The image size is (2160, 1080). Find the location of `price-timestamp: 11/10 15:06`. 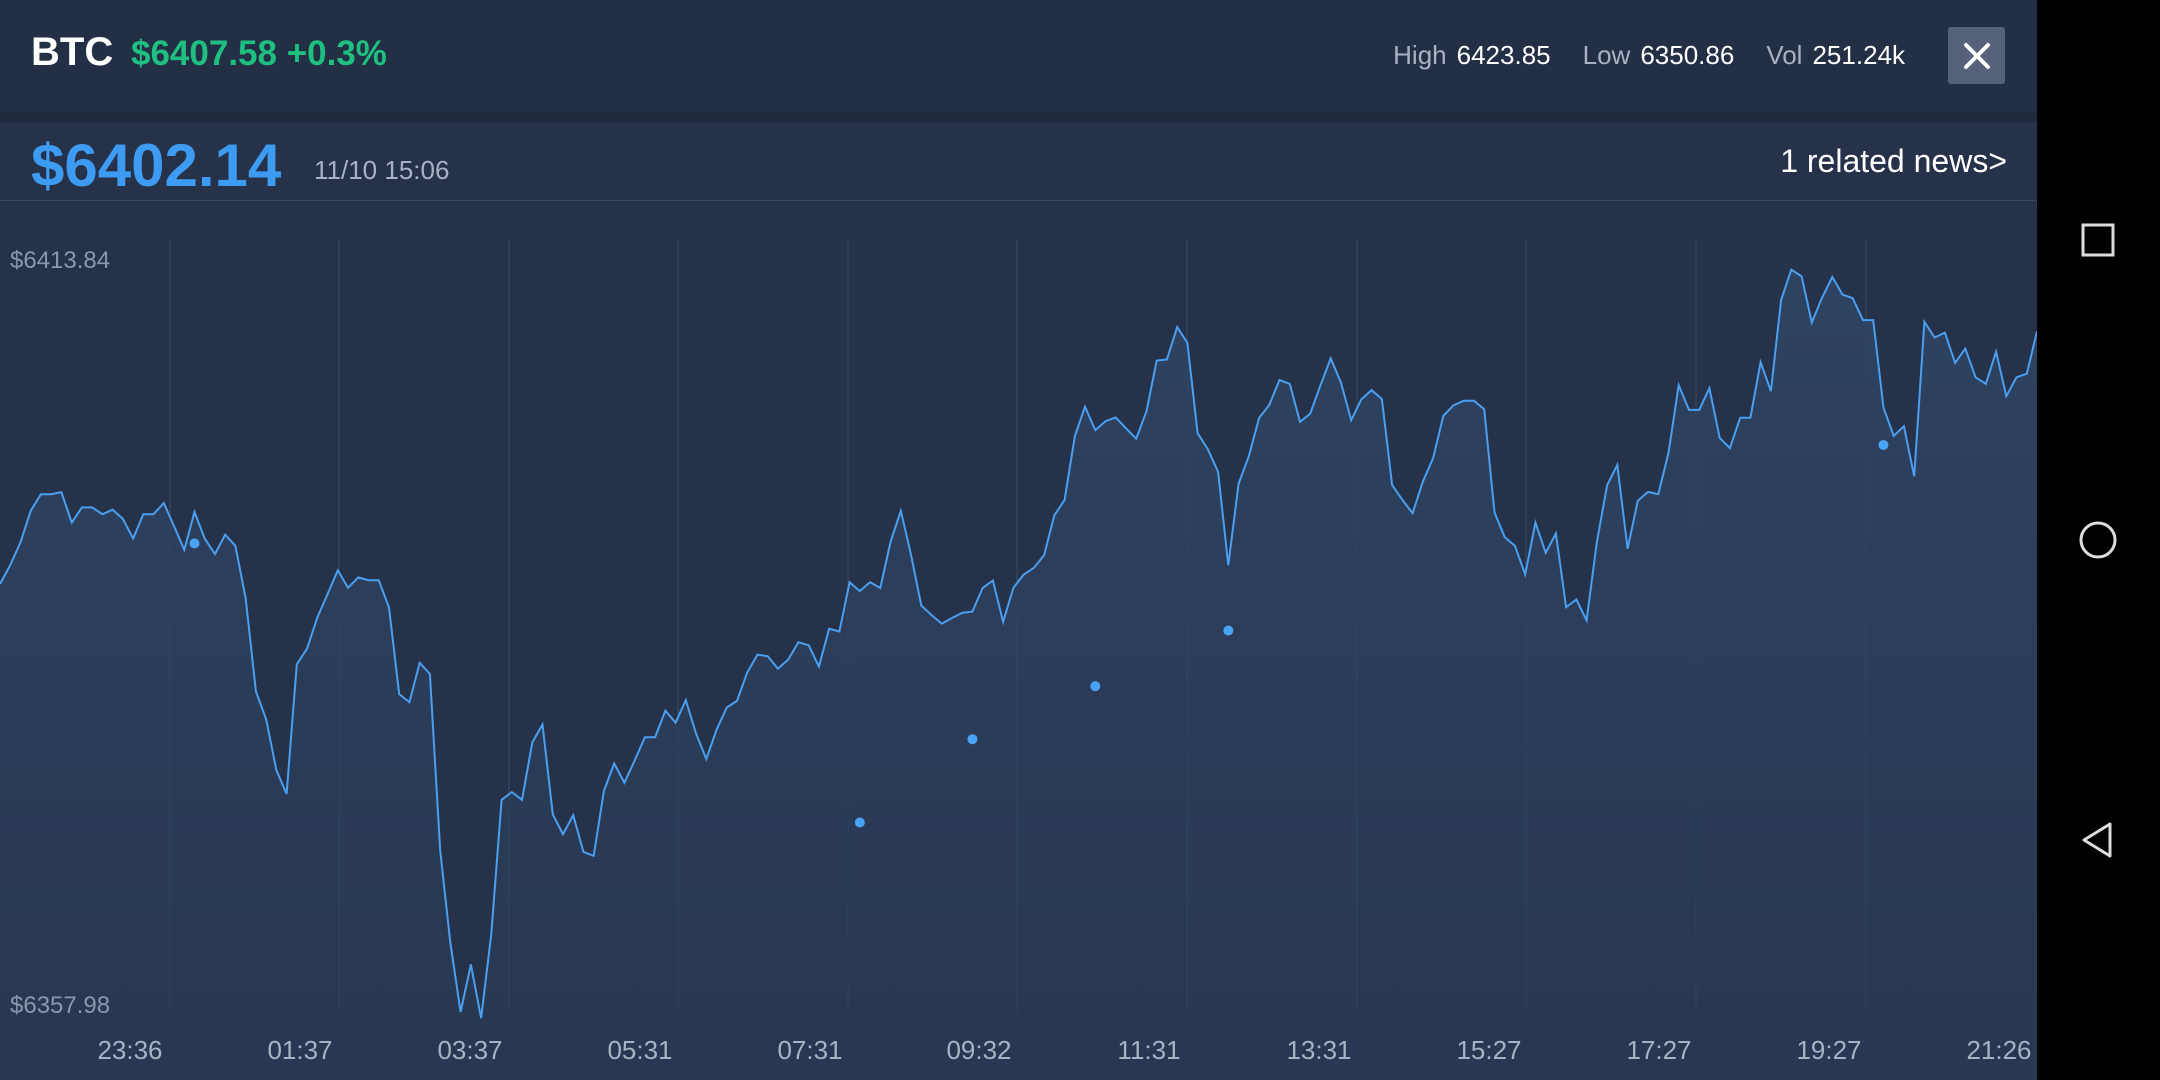

price-timestamp: 11/10 15:06 is located at coordinates (382, 170).